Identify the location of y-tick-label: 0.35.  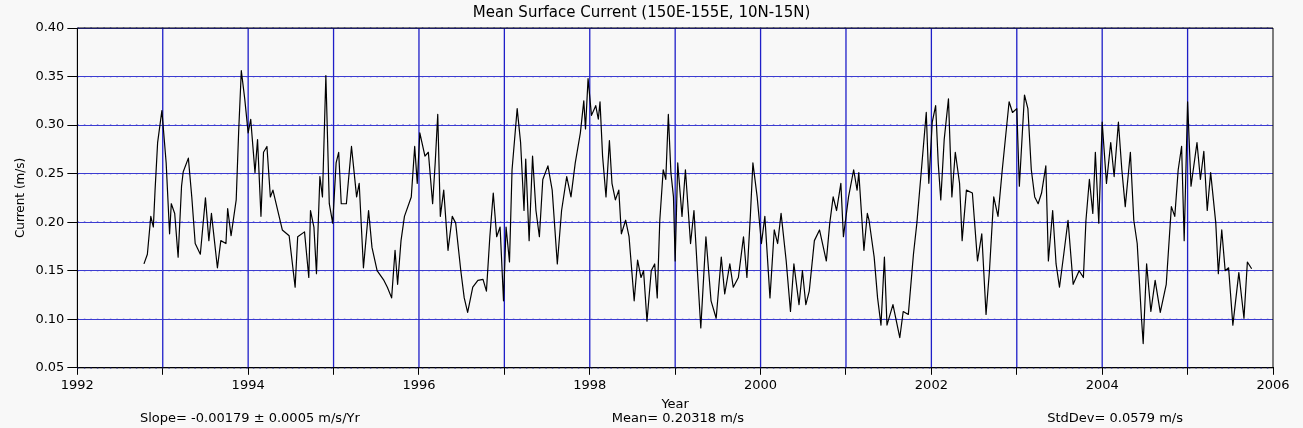
(50, 75).